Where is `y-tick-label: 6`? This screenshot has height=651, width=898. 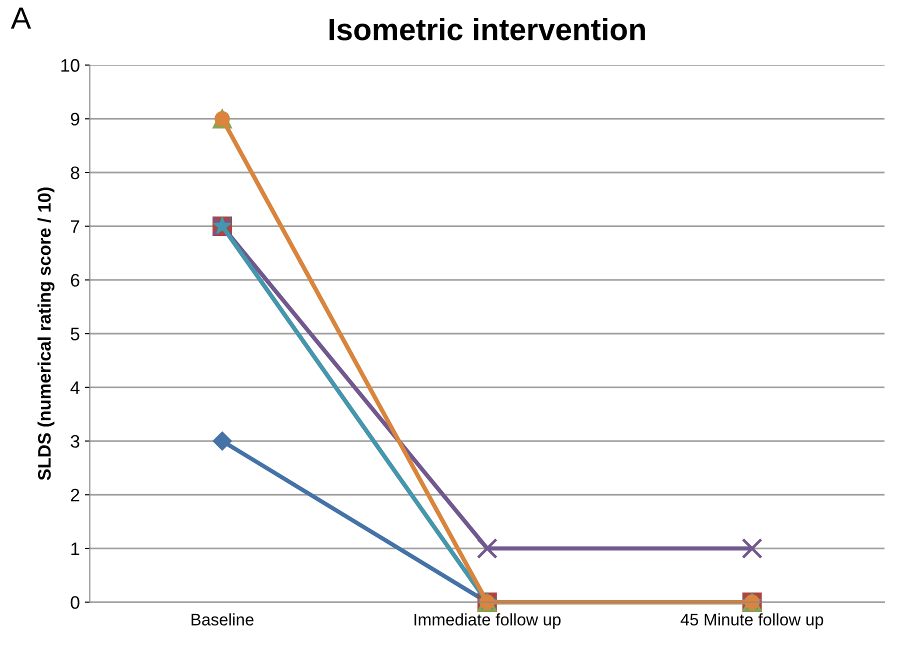
y-tick-label: 6 is located at coordinates (75, 280).